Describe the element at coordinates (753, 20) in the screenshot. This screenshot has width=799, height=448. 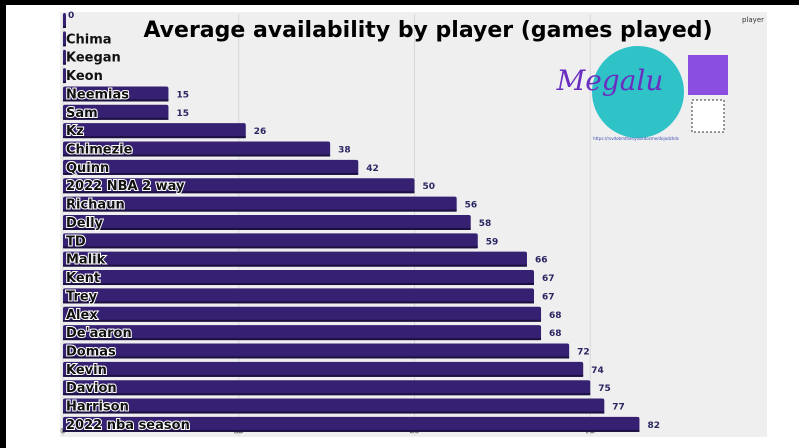
I see `legend-label: player` at that location.